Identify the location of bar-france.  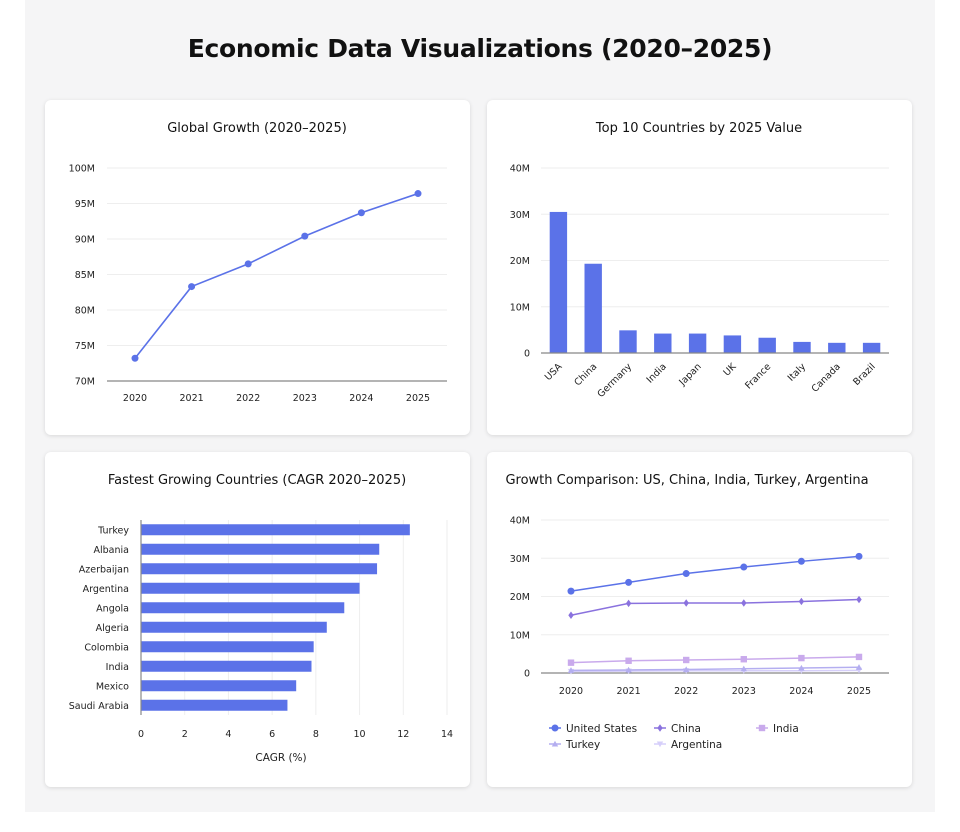
(767, 345).